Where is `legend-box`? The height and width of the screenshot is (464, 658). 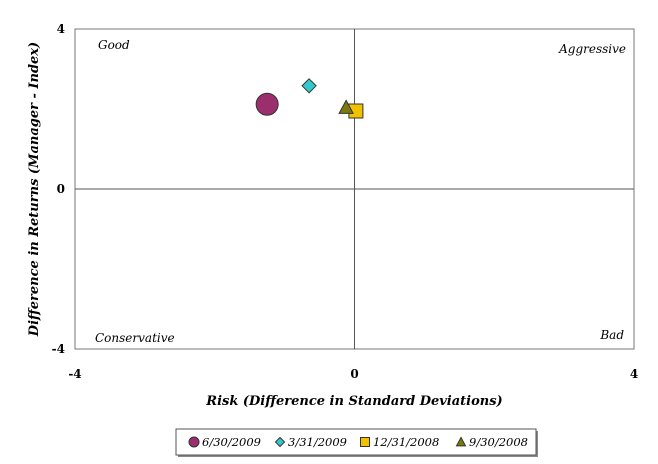 legend-box is located at coordinates (356, 442).